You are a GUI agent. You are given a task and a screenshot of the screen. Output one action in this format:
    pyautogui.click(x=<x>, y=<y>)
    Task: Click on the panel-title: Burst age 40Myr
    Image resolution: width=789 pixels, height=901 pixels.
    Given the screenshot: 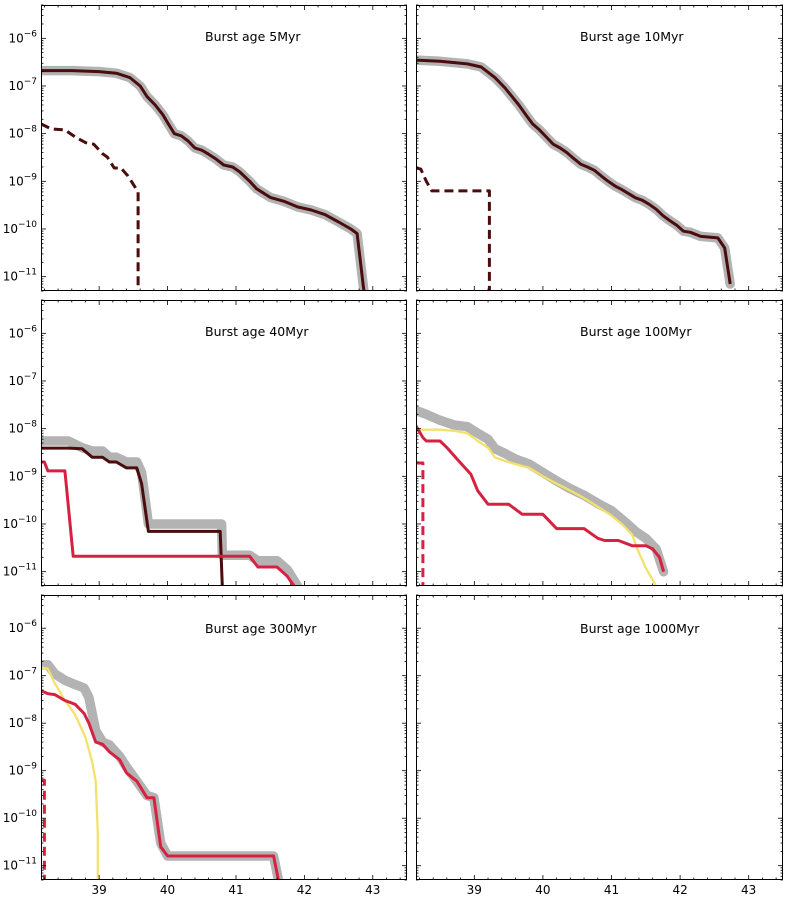 What is the action you would take?
    pyautogui.click(x=257, y=331)
    